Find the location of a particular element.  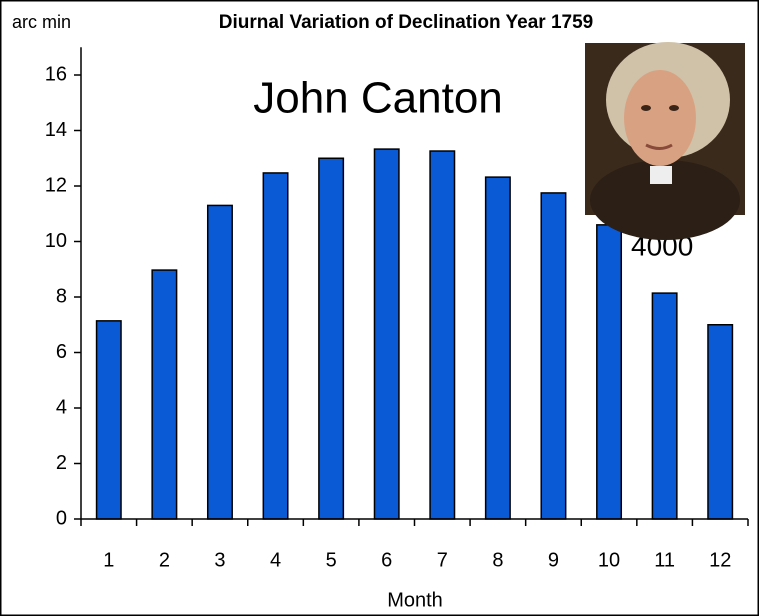

x-tick-label: 2 is located at coordinates (164, 560).